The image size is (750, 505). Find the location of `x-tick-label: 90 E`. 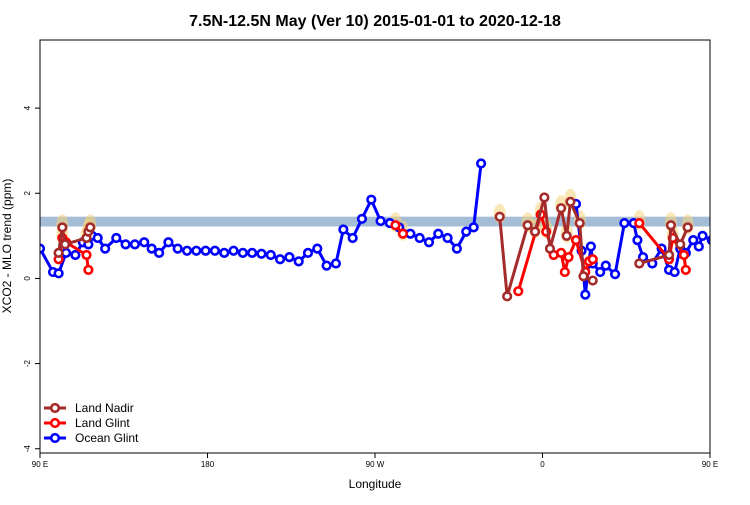

x-tick-label: 90 E is located at coordinates (40, 464).